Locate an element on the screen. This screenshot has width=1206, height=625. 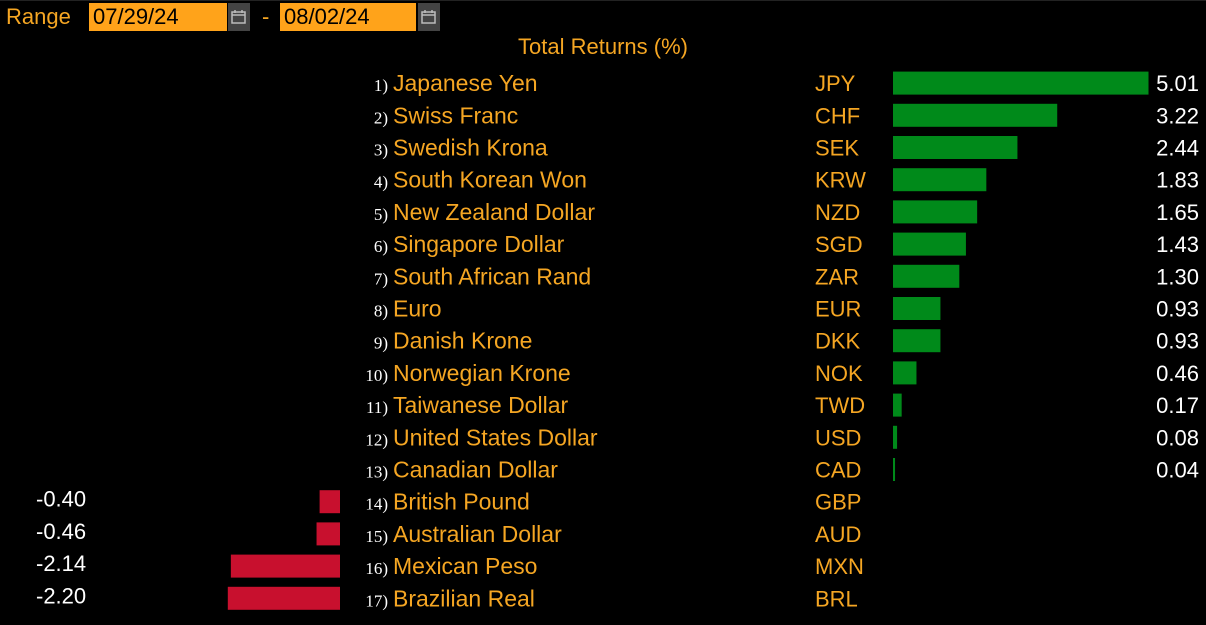
start-date-calendar-button is located at coordinates (239, 17).